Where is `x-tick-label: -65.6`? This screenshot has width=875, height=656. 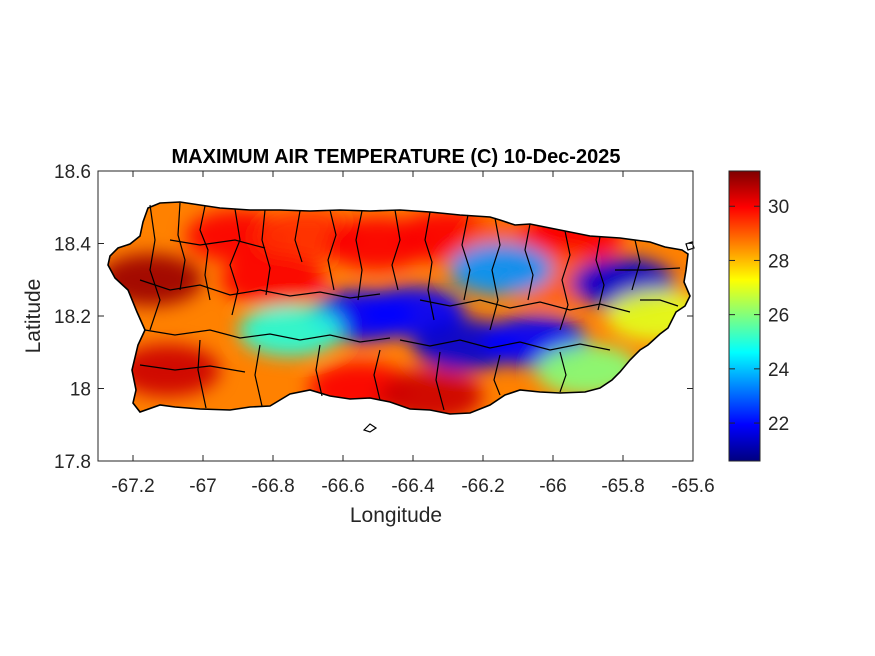
x-tick-label: -65.6 is located at coordinates (692, 486).